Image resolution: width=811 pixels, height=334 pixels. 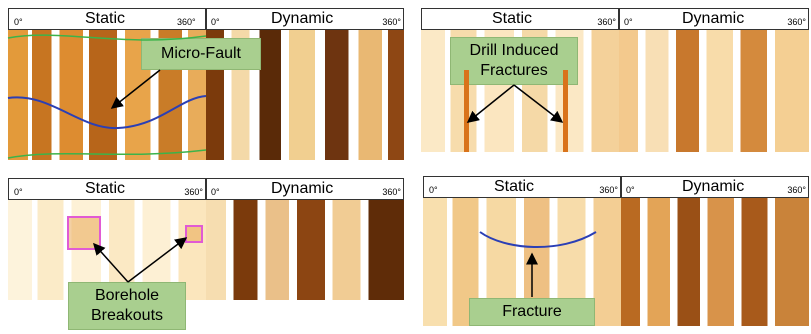 What do you see at coordinates (201, 54) in the screenshot?
I see `callout-micro-fault: Micro-Fault` at bounding box center [201, 54].